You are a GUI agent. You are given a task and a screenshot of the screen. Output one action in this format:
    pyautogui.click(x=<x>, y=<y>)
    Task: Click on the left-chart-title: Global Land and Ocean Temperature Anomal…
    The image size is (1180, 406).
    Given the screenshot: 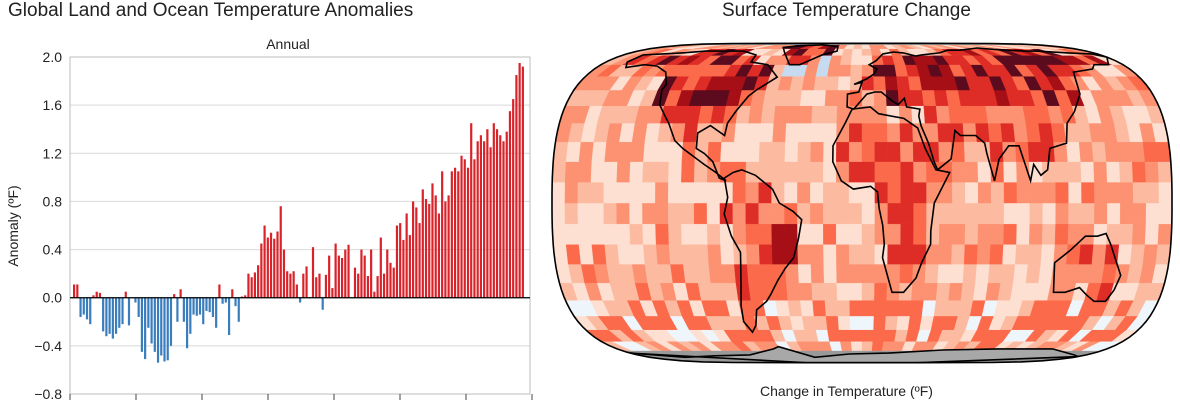 What is the action you would take?
    pyautogui.click(x=211, y=10)
    